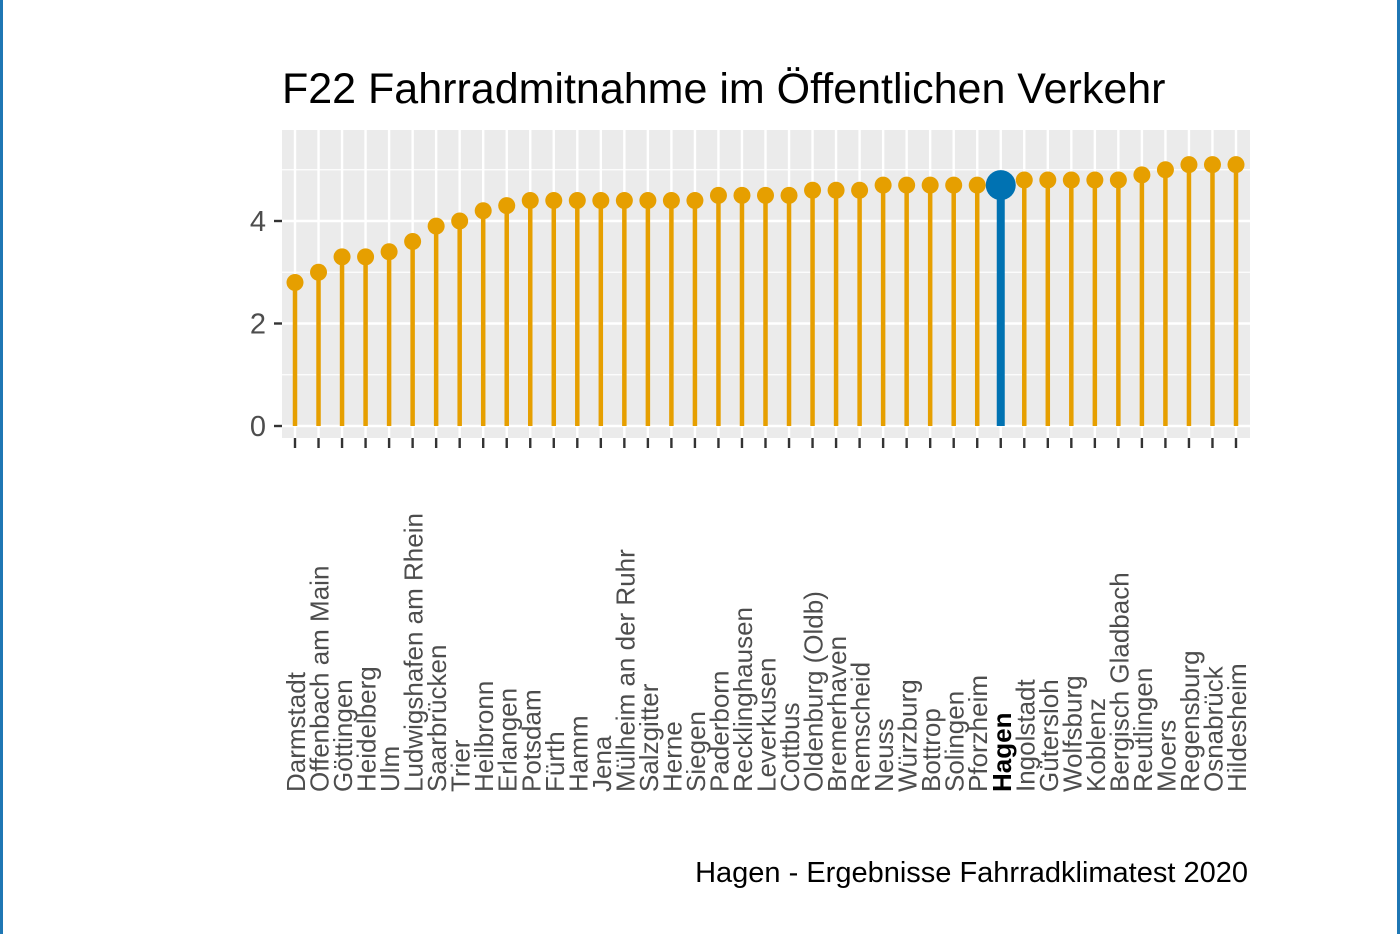 The image size is (1400, 934). What do you see at coordinates (1119, 682) in the screenshot?
I see `x-tick-label: Bergisch Gladbach` at bounding box center [1119, 682].